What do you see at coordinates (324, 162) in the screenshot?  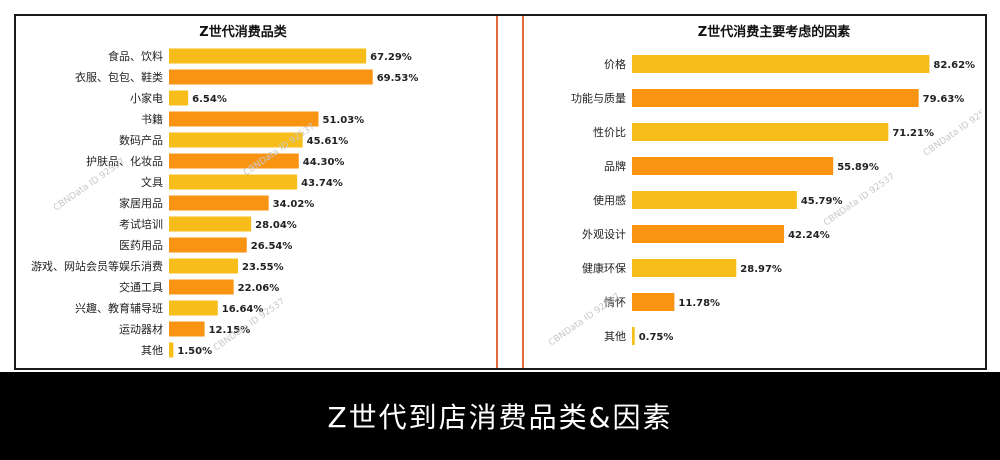 I see `value-label: 44.30%` at bounding box center [324, 162].